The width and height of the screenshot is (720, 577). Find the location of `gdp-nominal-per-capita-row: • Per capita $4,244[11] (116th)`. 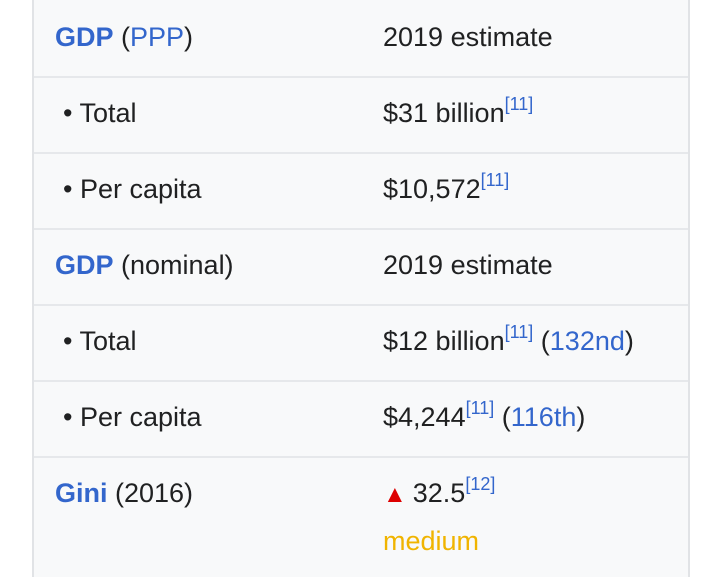

gdp-nominal-per-capita-row: • Per capita $4,244[11] (116th) is located at coordinates (361, 419).